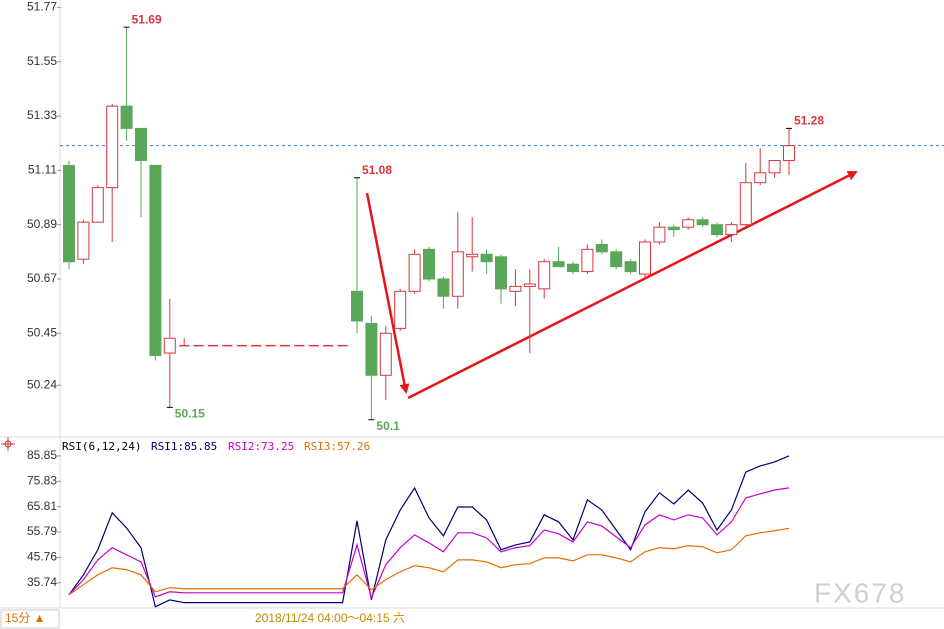 This screenshot has height=629, width=944. I want to click on y-tick-label: 51.77, so click(42, 7).